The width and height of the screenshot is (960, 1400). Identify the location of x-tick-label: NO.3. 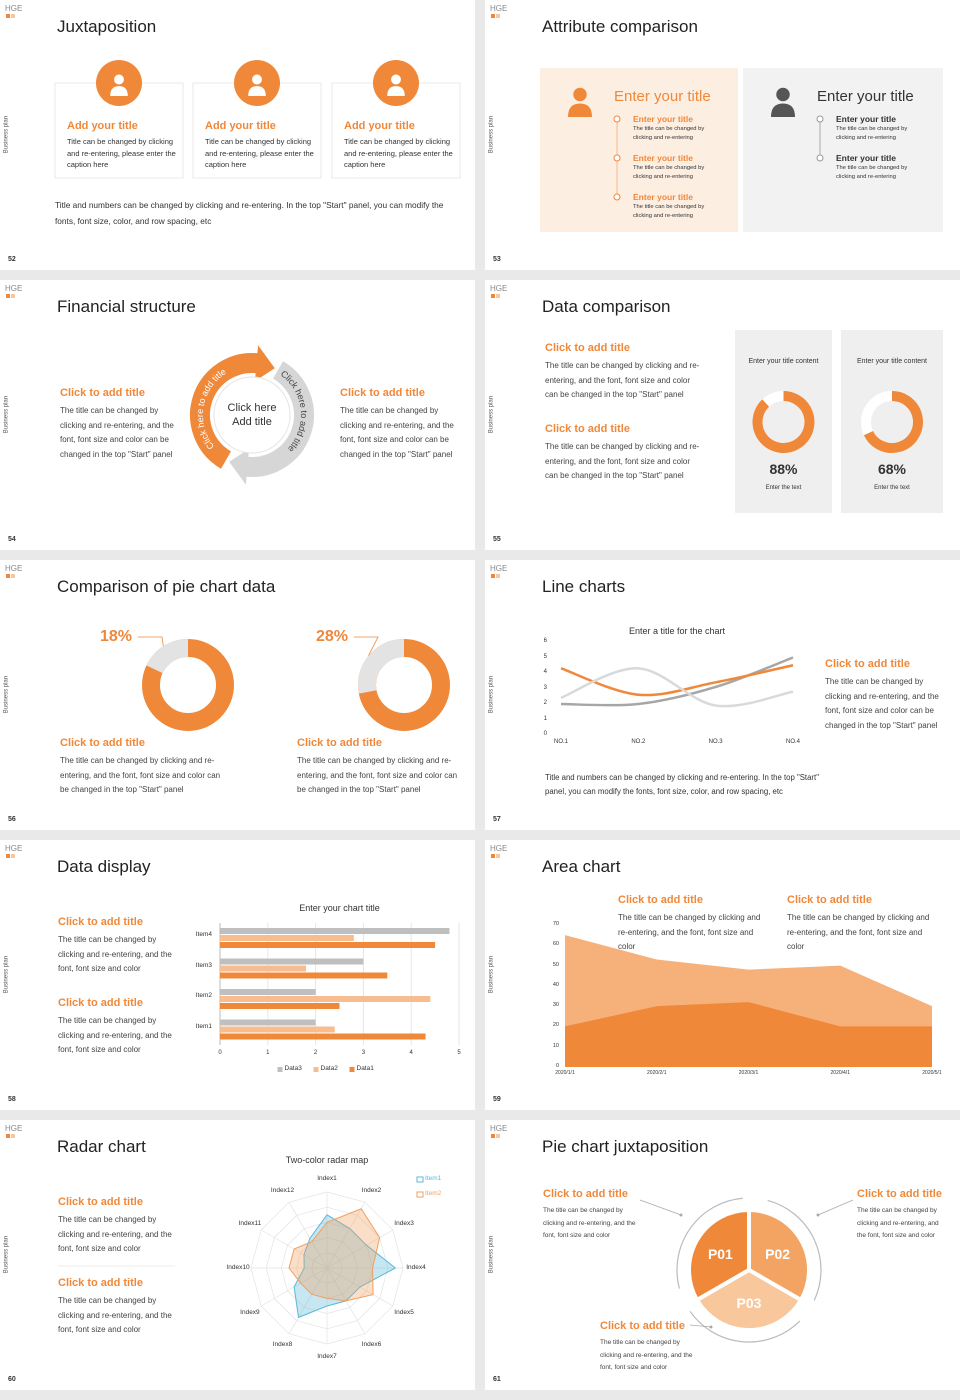
(715, 742).